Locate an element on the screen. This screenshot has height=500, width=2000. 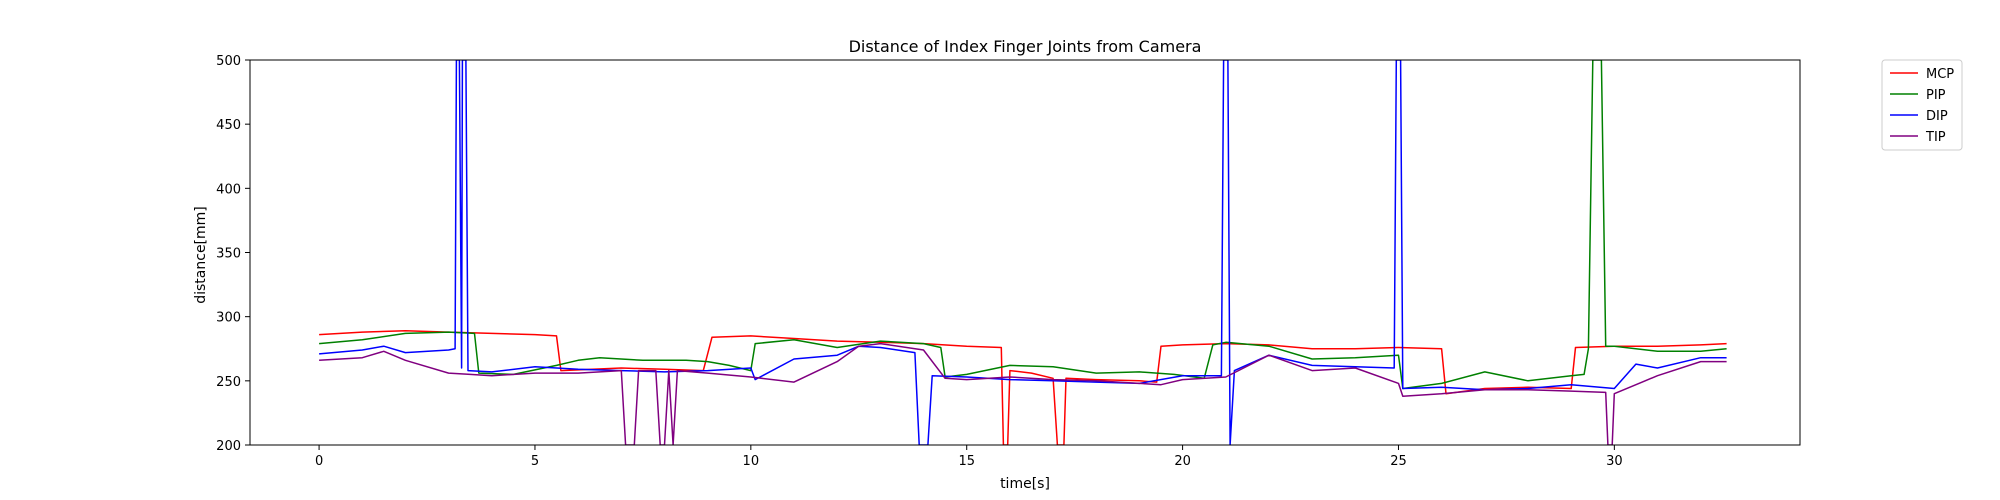
series-line-tip is located at coordinates (1023, 393).